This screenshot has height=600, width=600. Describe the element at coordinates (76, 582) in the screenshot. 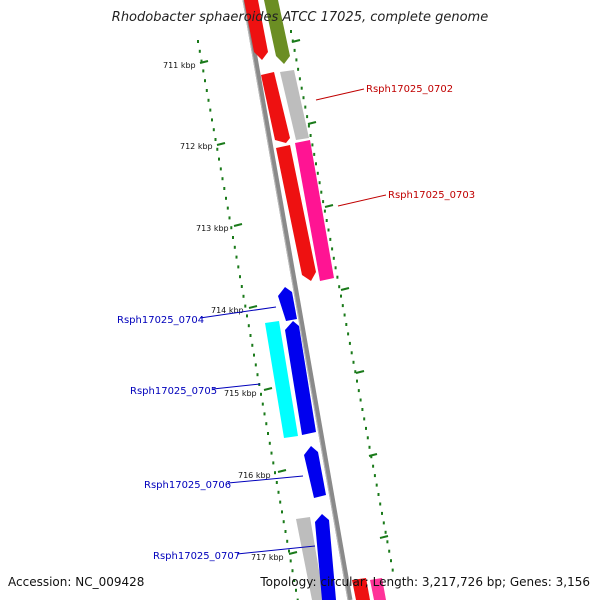

I see `accession-label: Accession: NC_009428` at that location.